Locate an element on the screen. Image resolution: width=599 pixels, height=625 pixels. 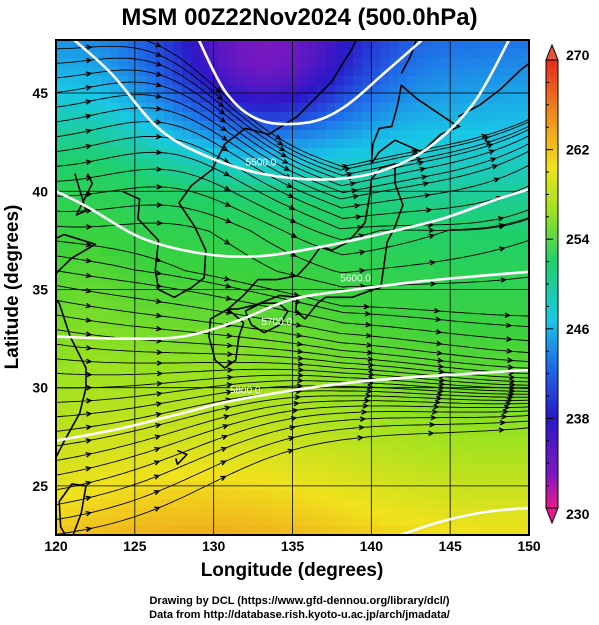
contour-label: 5700.0 is located at coordinates (276, 322).